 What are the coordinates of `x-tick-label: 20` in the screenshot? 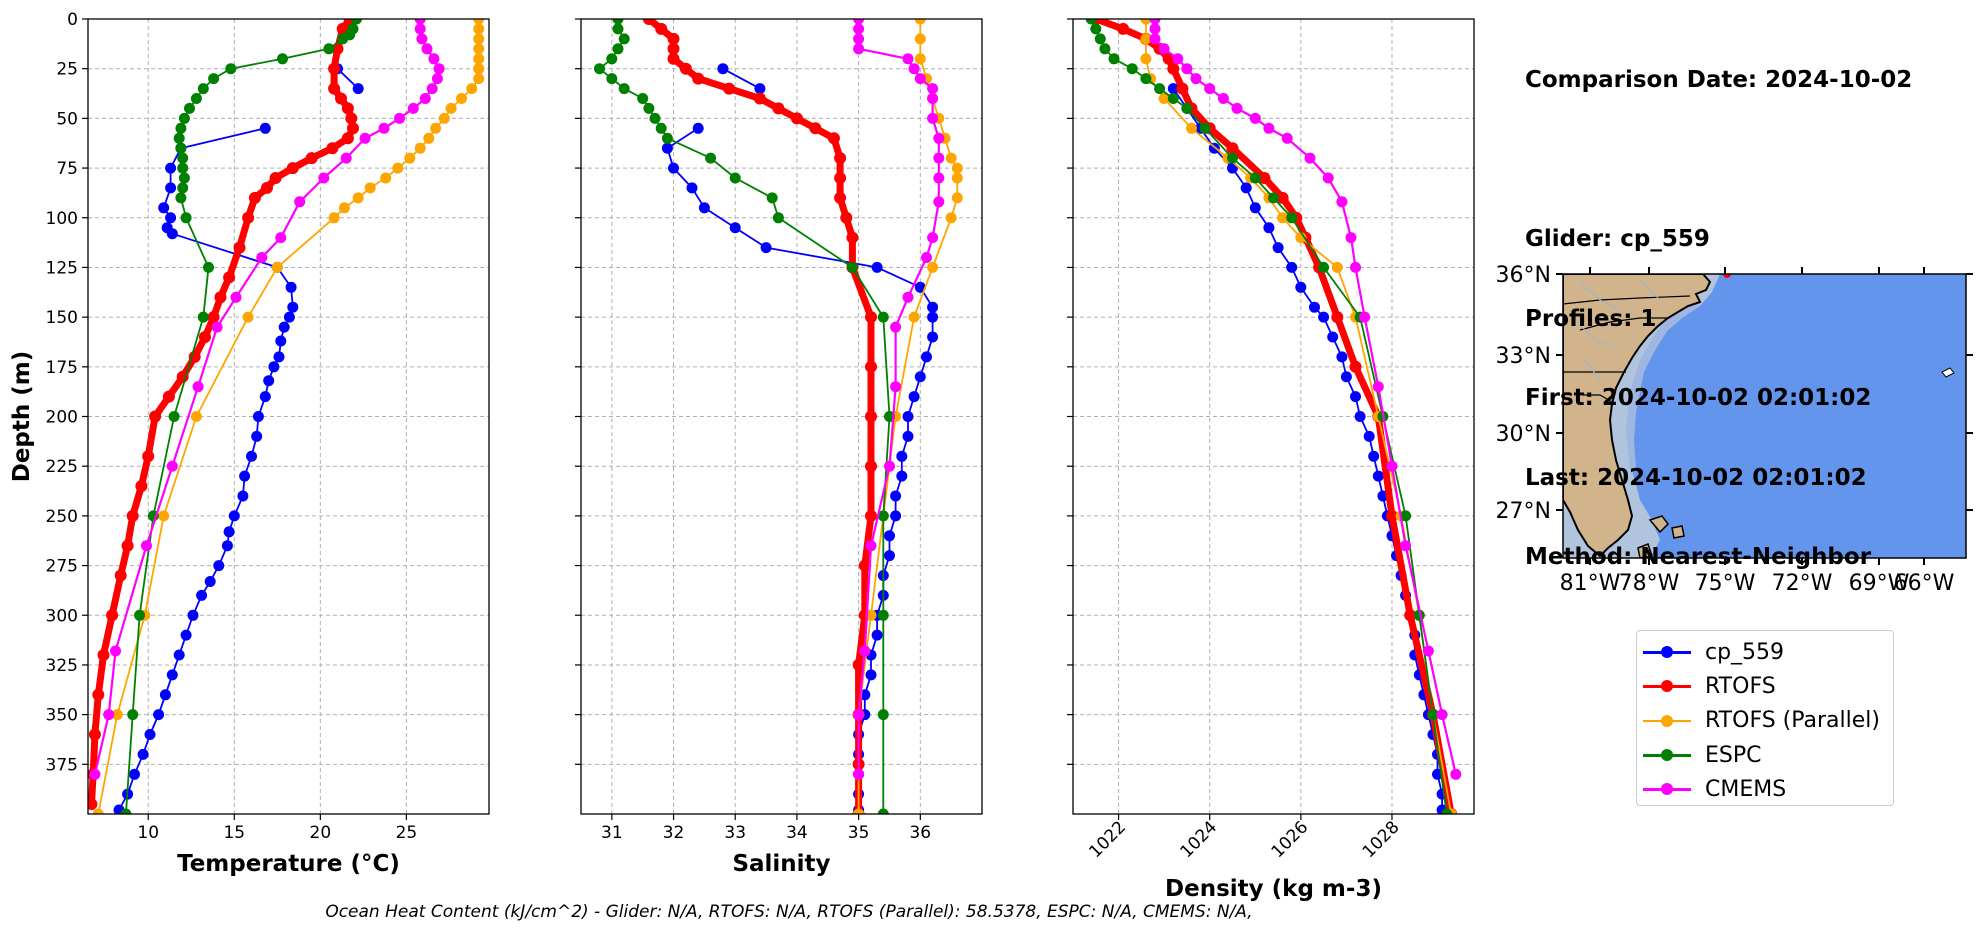 It's located at (321, 833).